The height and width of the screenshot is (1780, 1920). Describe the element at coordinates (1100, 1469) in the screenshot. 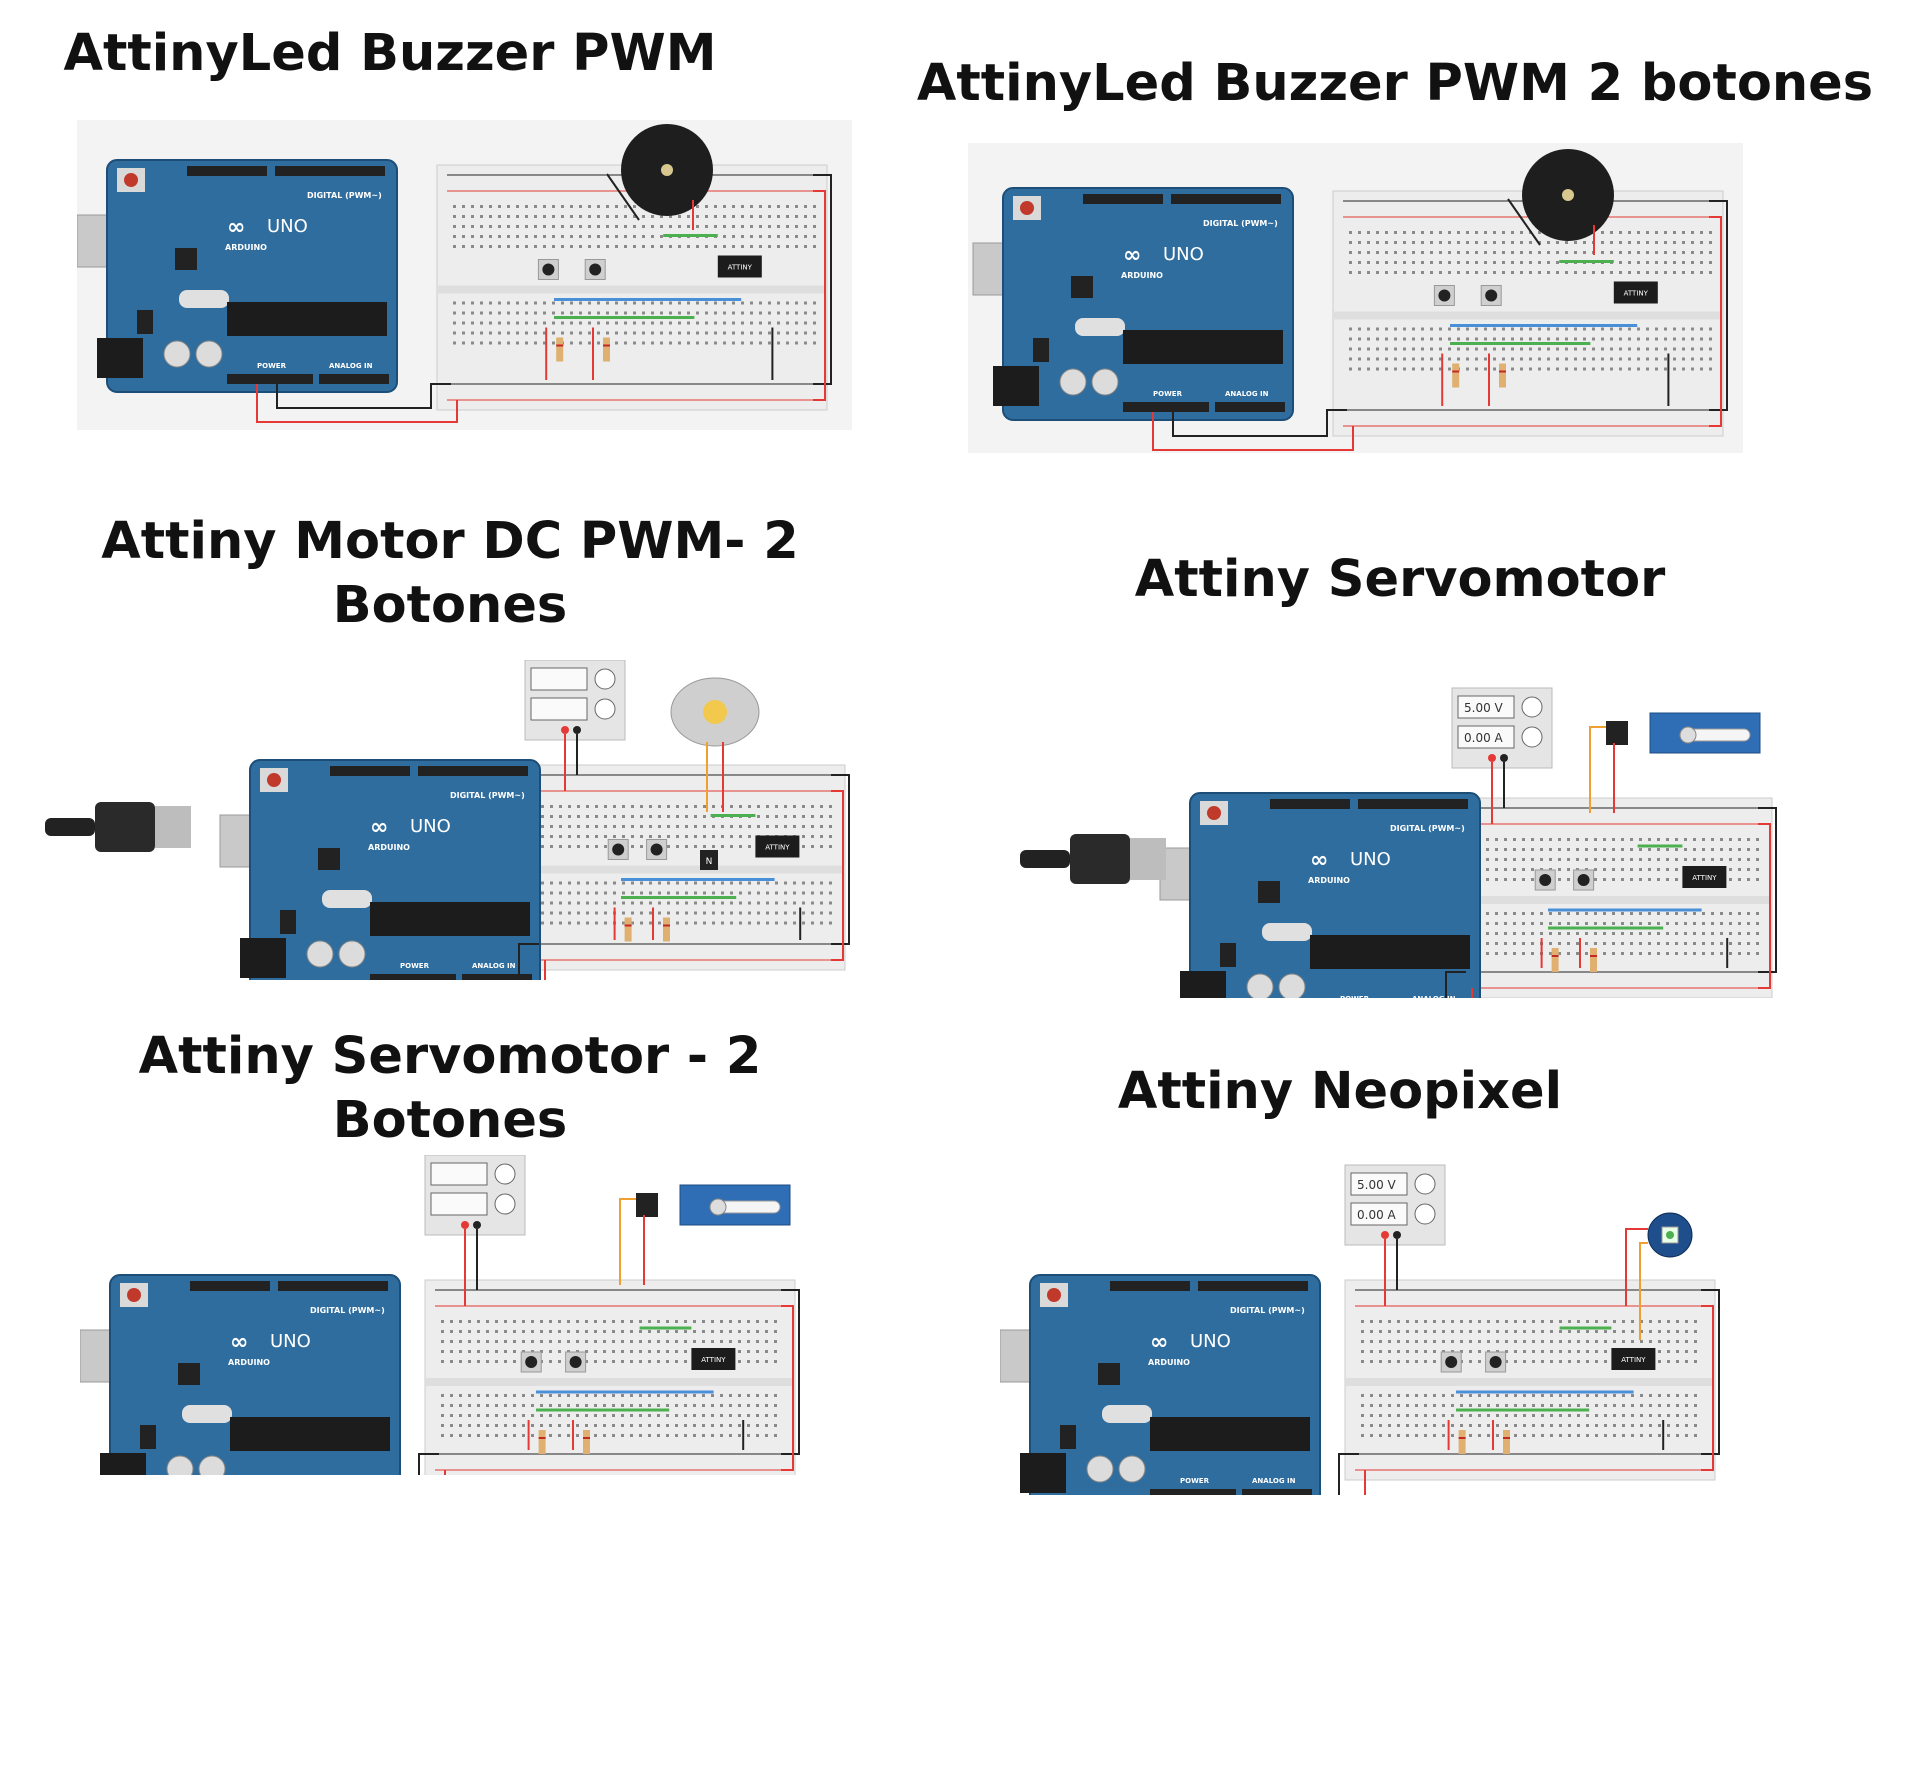

I see `capacitor` at that location.